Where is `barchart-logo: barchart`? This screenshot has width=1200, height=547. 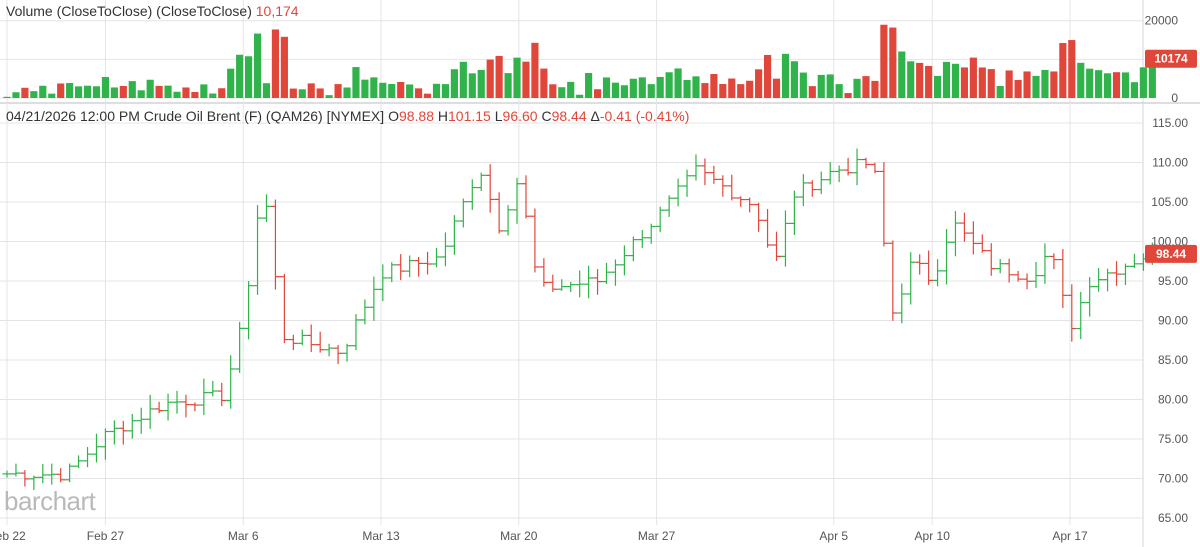
barchart-logo: barchart is located at coordinates (50, 501).